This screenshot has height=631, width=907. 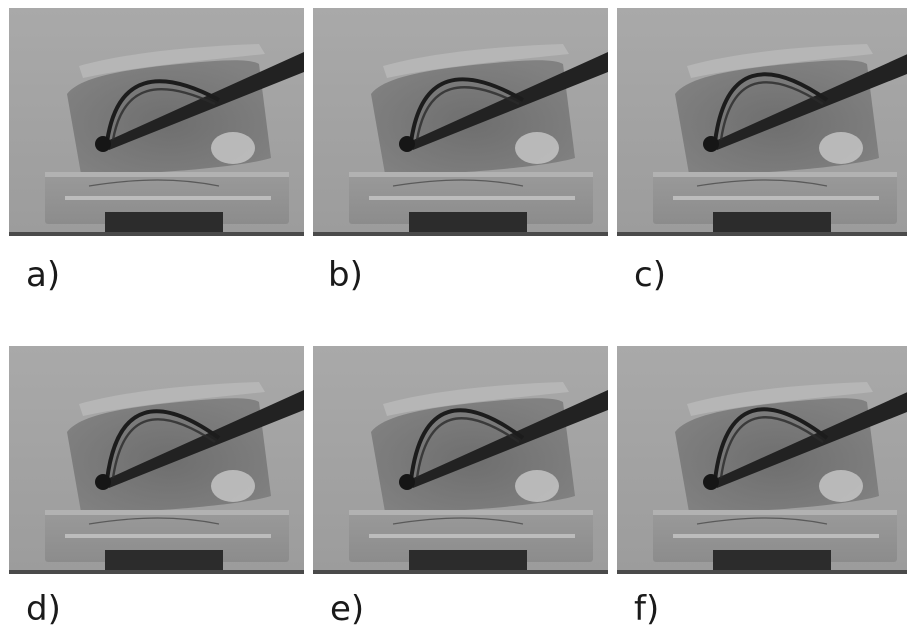 What do you see at coordinates (762, 460) in the screenshot?
I see `panel-f-image` at bounding box center [762, 460].